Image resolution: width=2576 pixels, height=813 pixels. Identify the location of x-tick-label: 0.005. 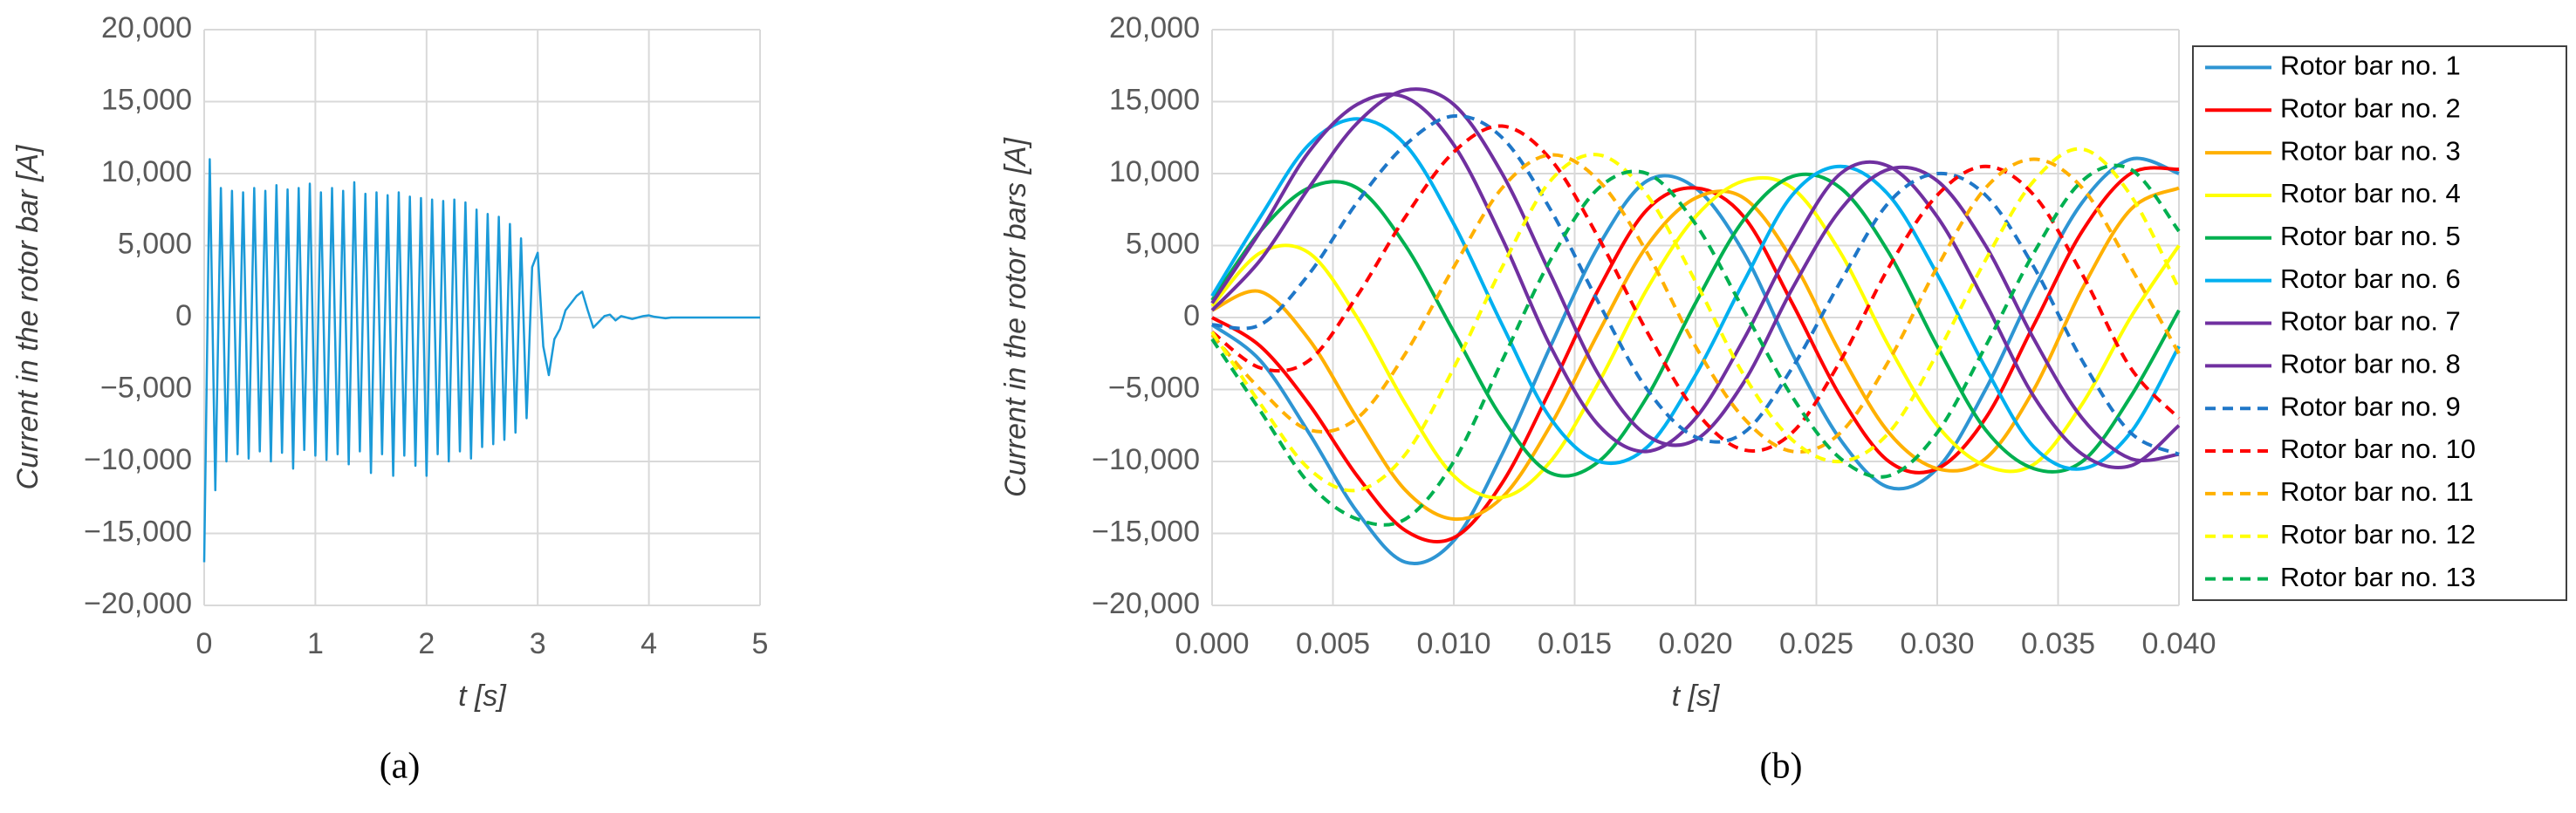
(1333, 643).